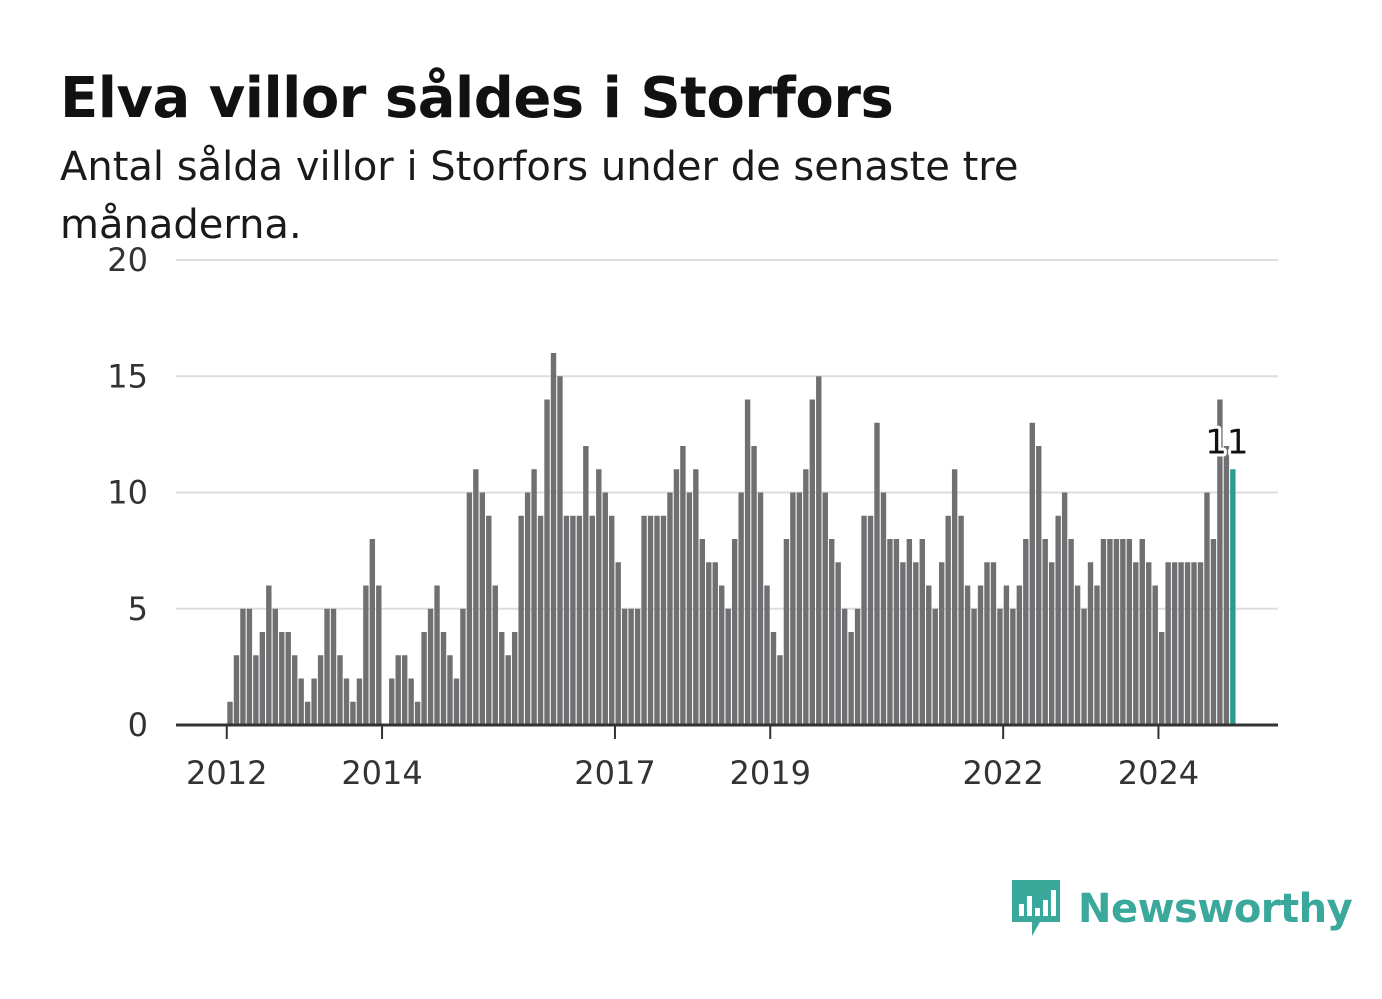  I want to click on newsworthy-logo: Newsworthy, so click(1181, 909).